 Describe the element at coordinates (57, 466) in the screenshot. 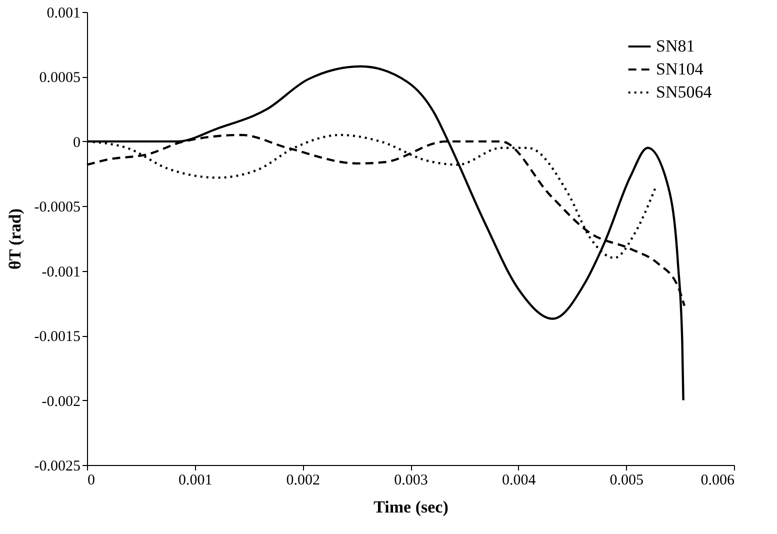

I see `y-tick-label: -0.0025` at that location.